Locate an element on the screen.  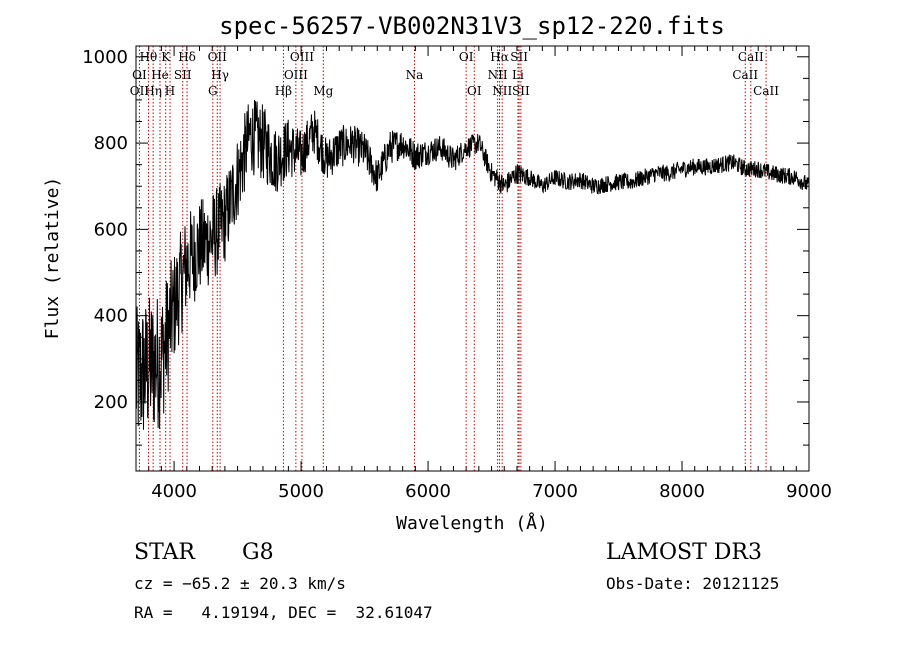
x-tick-label: 4000 is located at coordinates (174, 491).